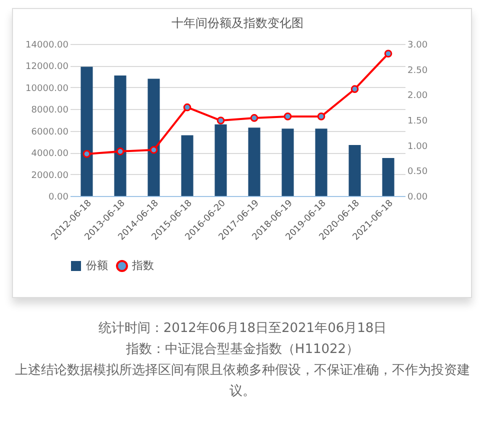 The image size is (485, 431). Describe the element at coordinates (238, 23) in the screenshot. I see `chart-title: 十年间份额及指数变化图` at that location.